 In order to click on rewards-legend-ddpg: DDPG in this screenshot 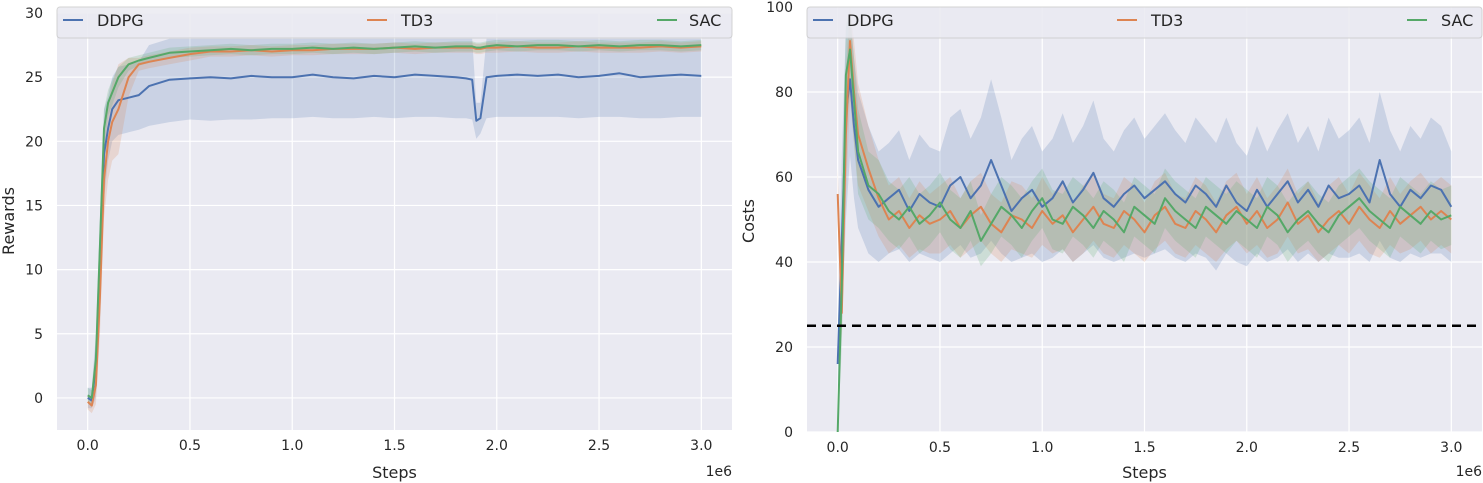, I will do `click(120, 20)`.